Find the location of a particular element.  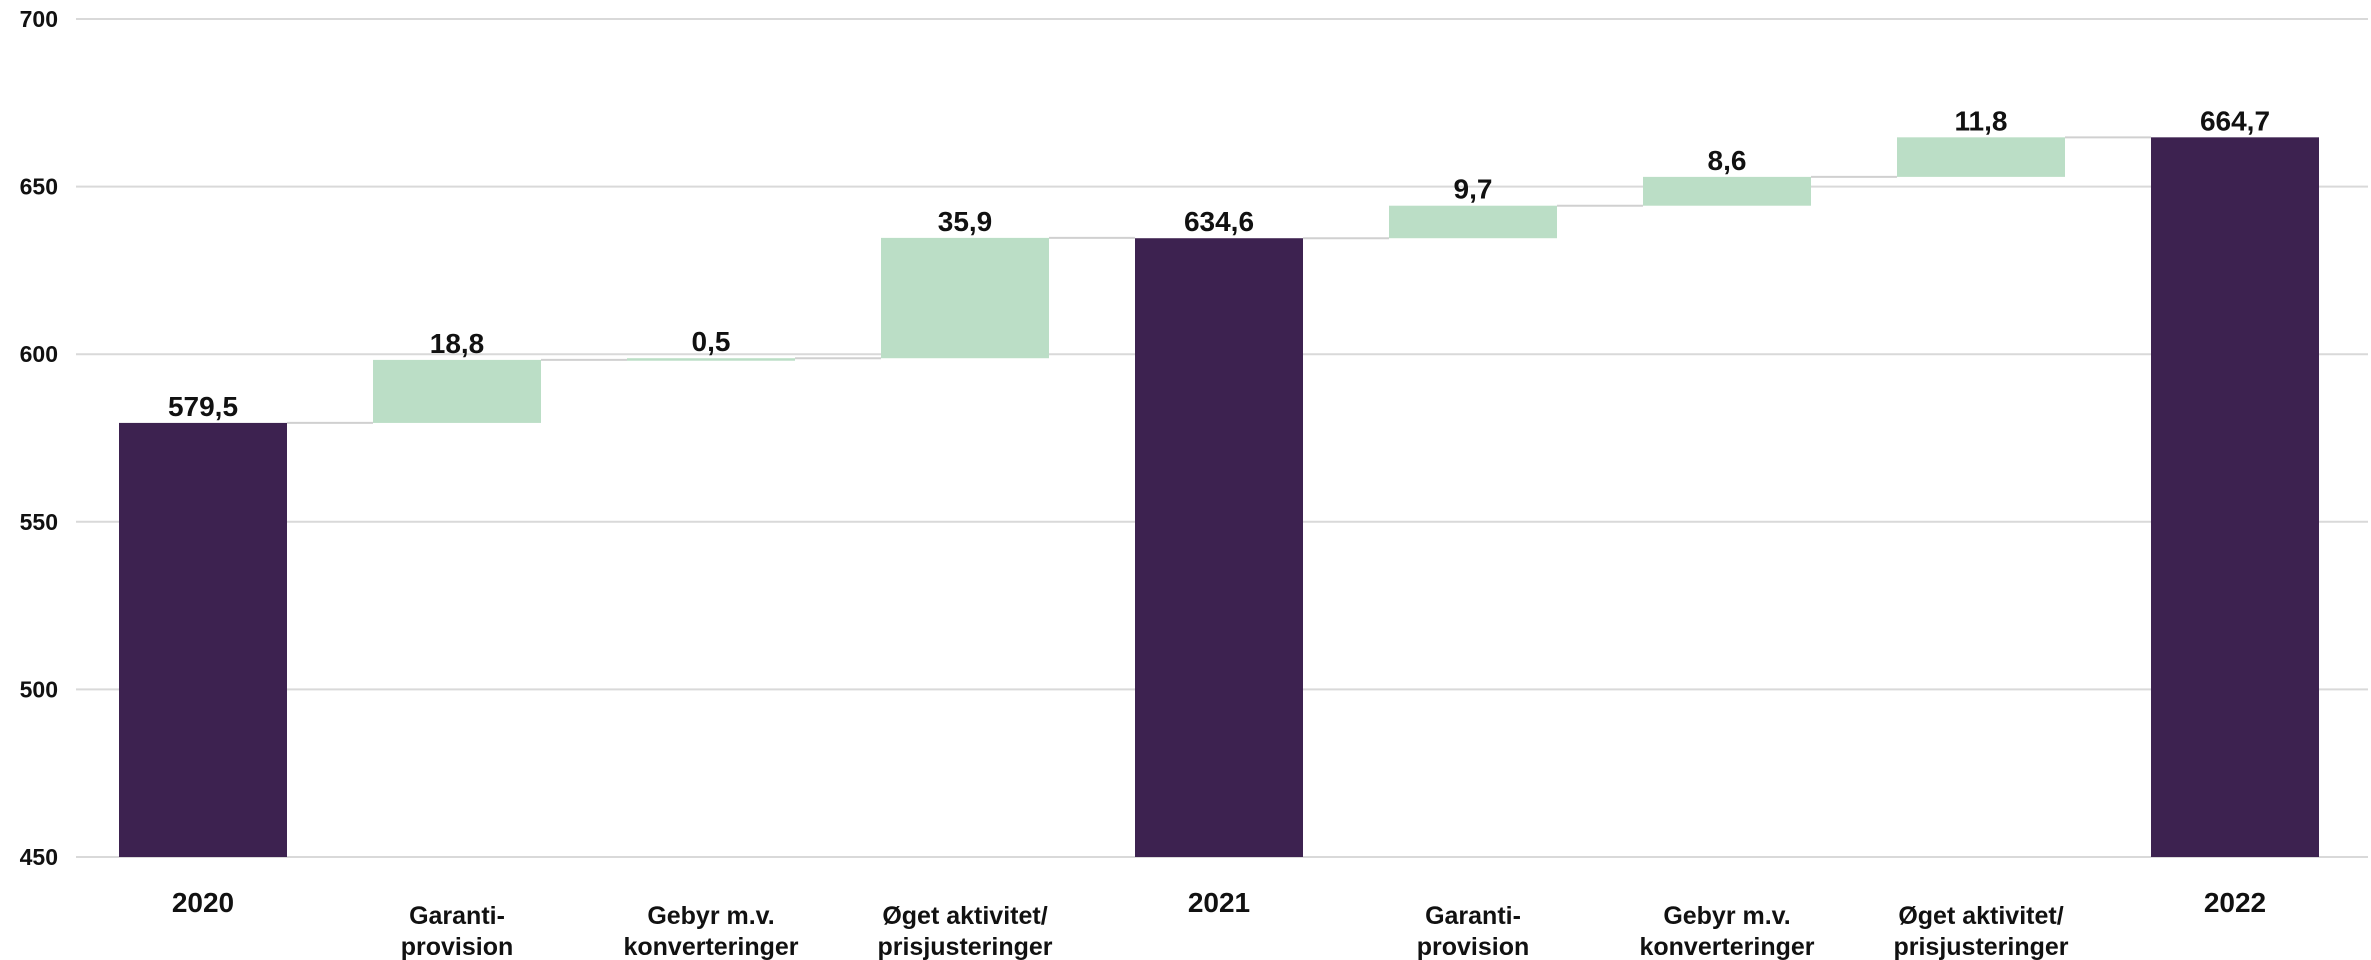

data-label: 11,8 is located at coordinates (1981, 120).